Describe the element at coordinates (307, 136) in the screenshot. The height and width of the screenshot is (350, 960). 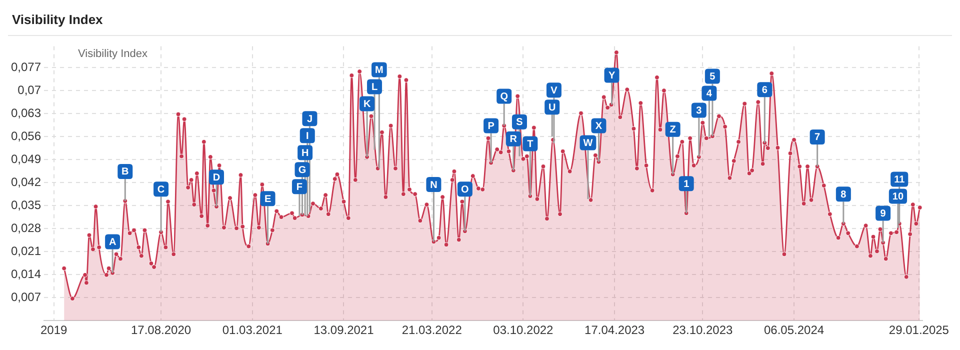
I see `annotation: I` at that location.